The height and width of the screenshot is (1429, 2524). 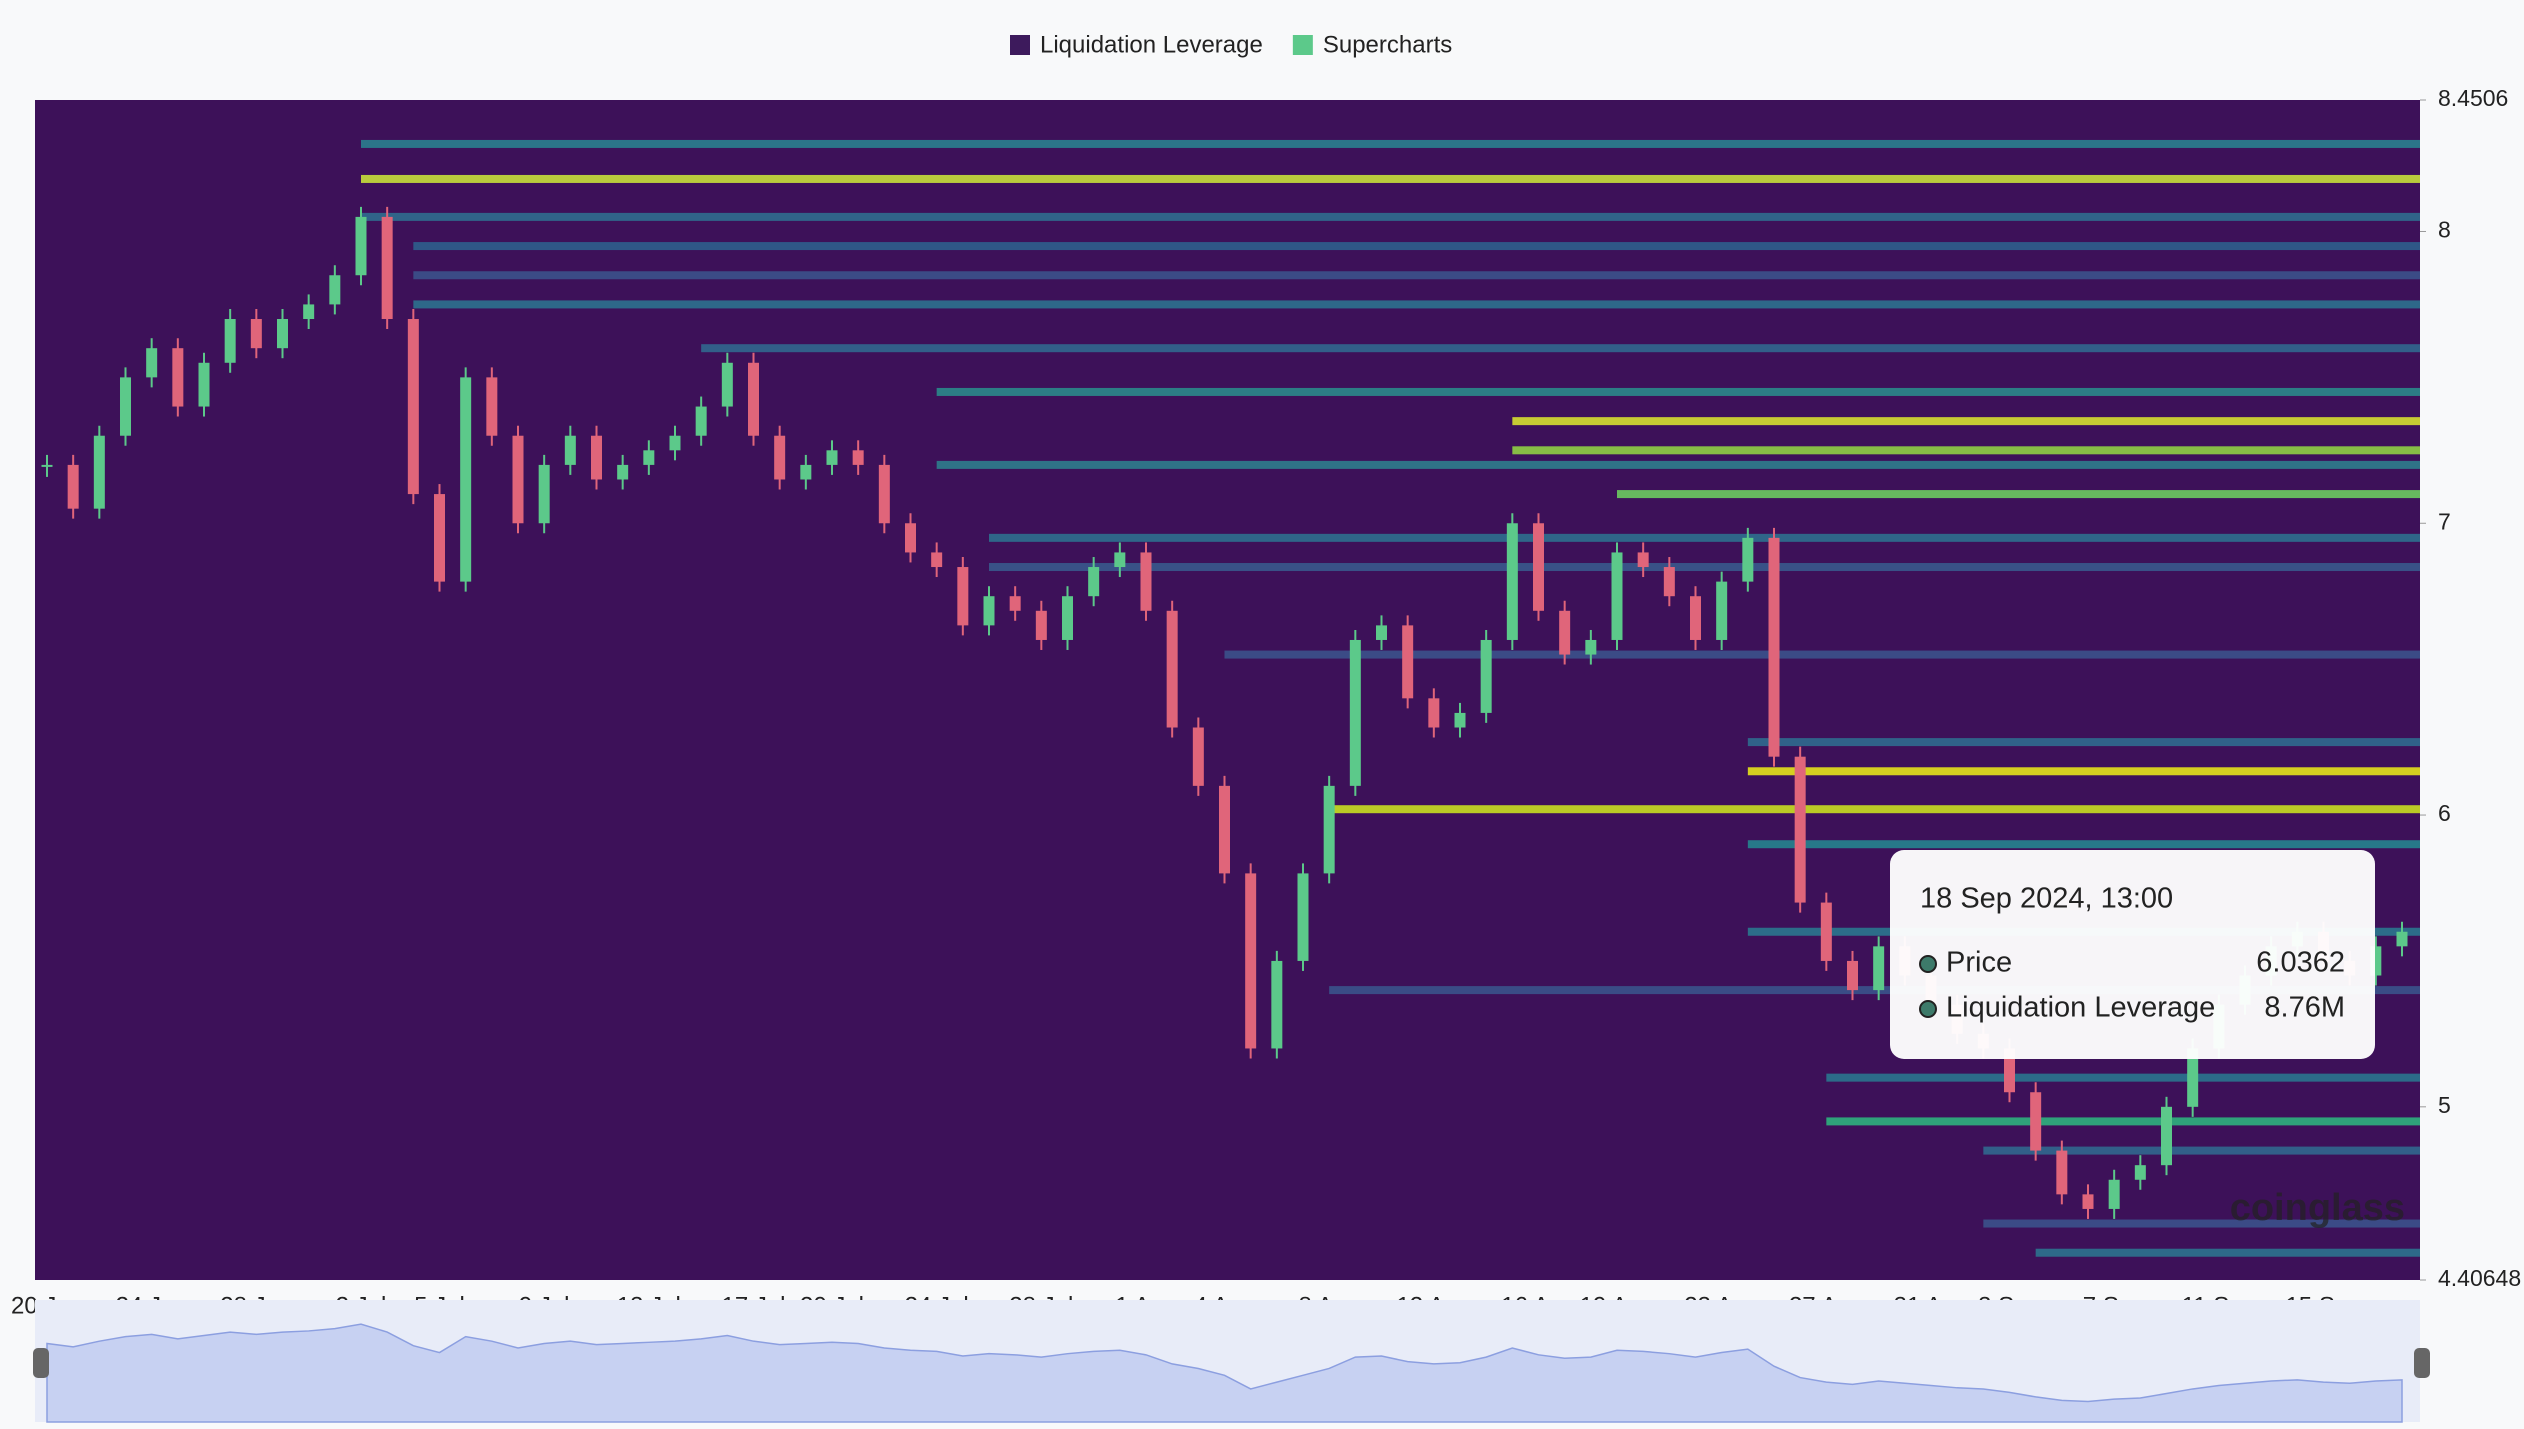 I want to click on legend: Liquidation Leverage Supercharts, so click(x=1231, y=44).